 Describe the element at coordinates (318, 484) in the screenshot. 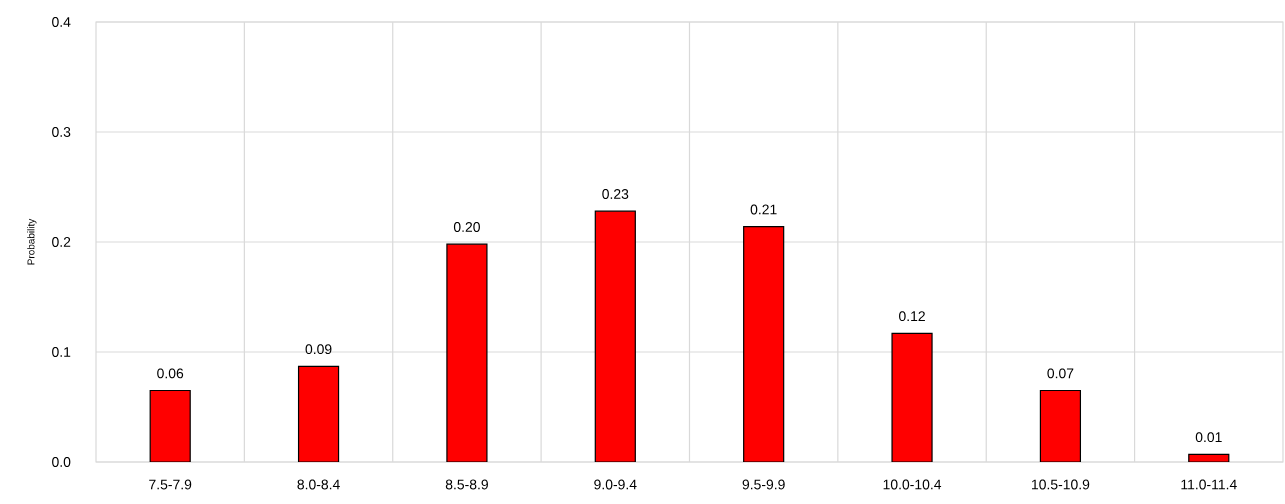

I see `x-tick-label: 8.0-8.4` at that location.